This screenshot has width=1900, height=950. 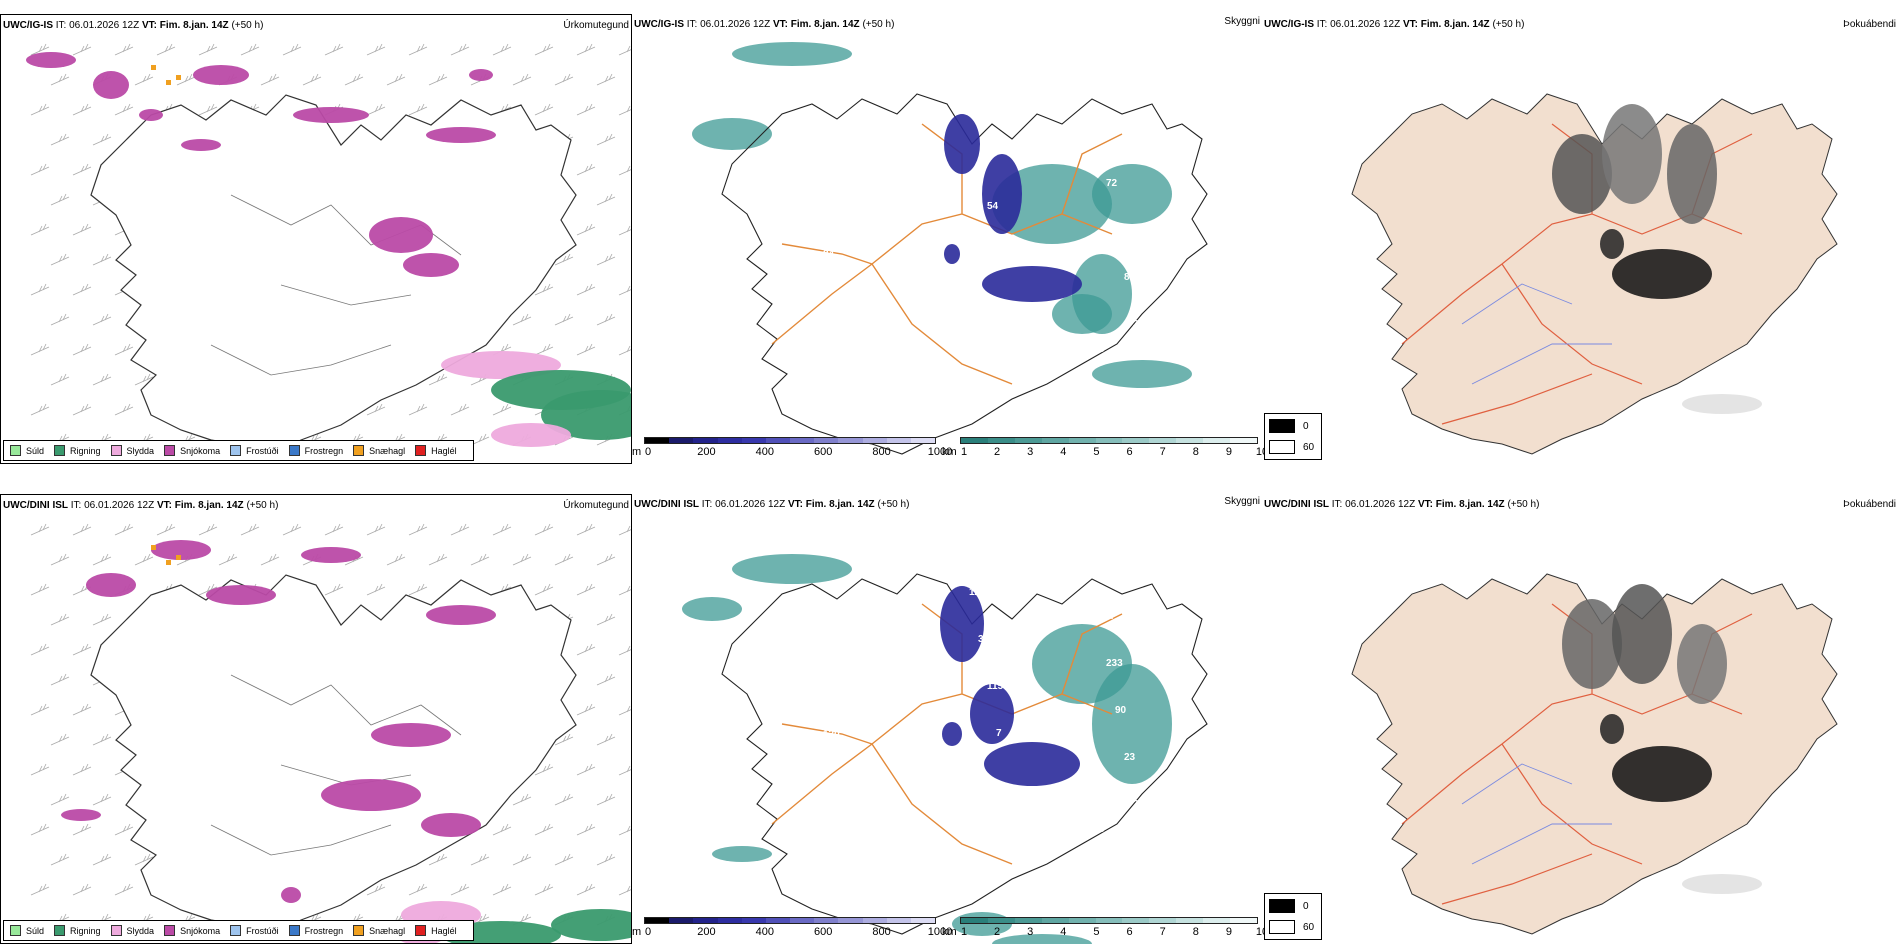 What do you see at coordinates (387, 930) in the screenshot?
I see `legend-label: Snæhagl` at bounding box center [387, 930].